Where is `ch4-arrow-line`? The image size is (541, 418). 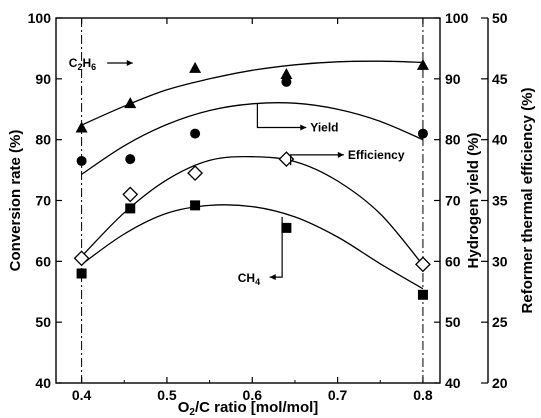
ch4-arrow-line is located at coordinates (276, 247).